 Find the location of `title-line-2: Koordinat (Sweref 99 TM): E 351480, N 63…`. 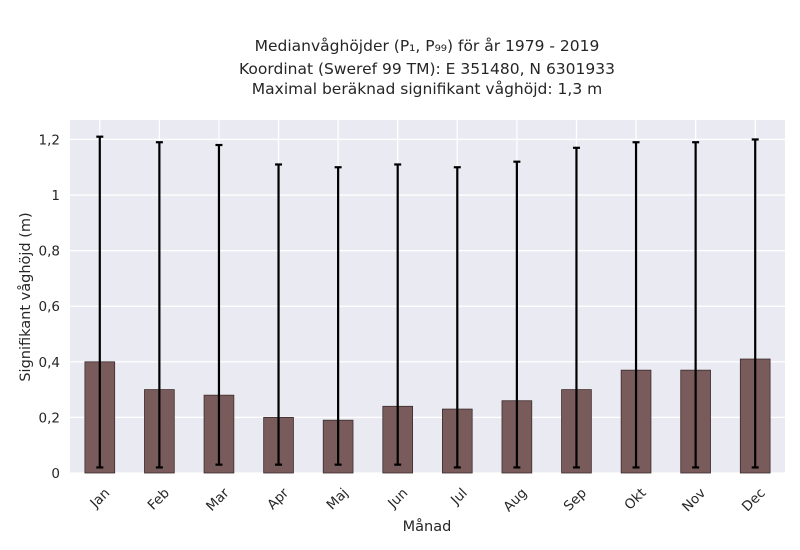

title-line-2: Koordinat (Sweref 99 TM): E 351480, N 63… is located at coordinates (427, 69).